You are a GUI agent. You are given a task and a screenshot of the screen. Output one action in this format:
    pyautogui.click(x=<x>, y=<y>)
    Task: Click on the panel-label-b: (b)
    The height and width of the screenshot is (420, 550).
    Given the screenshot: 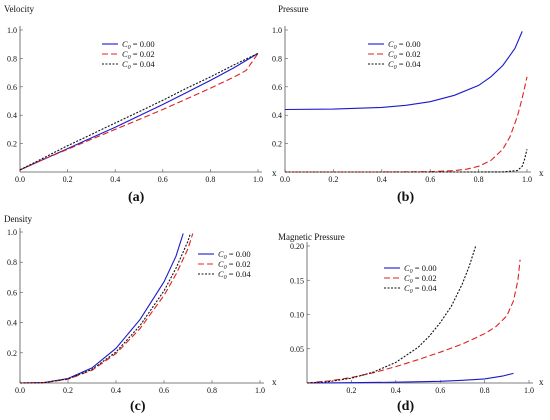 What is the action you would take?
    pyautogui.click(x=405, y=197)
    